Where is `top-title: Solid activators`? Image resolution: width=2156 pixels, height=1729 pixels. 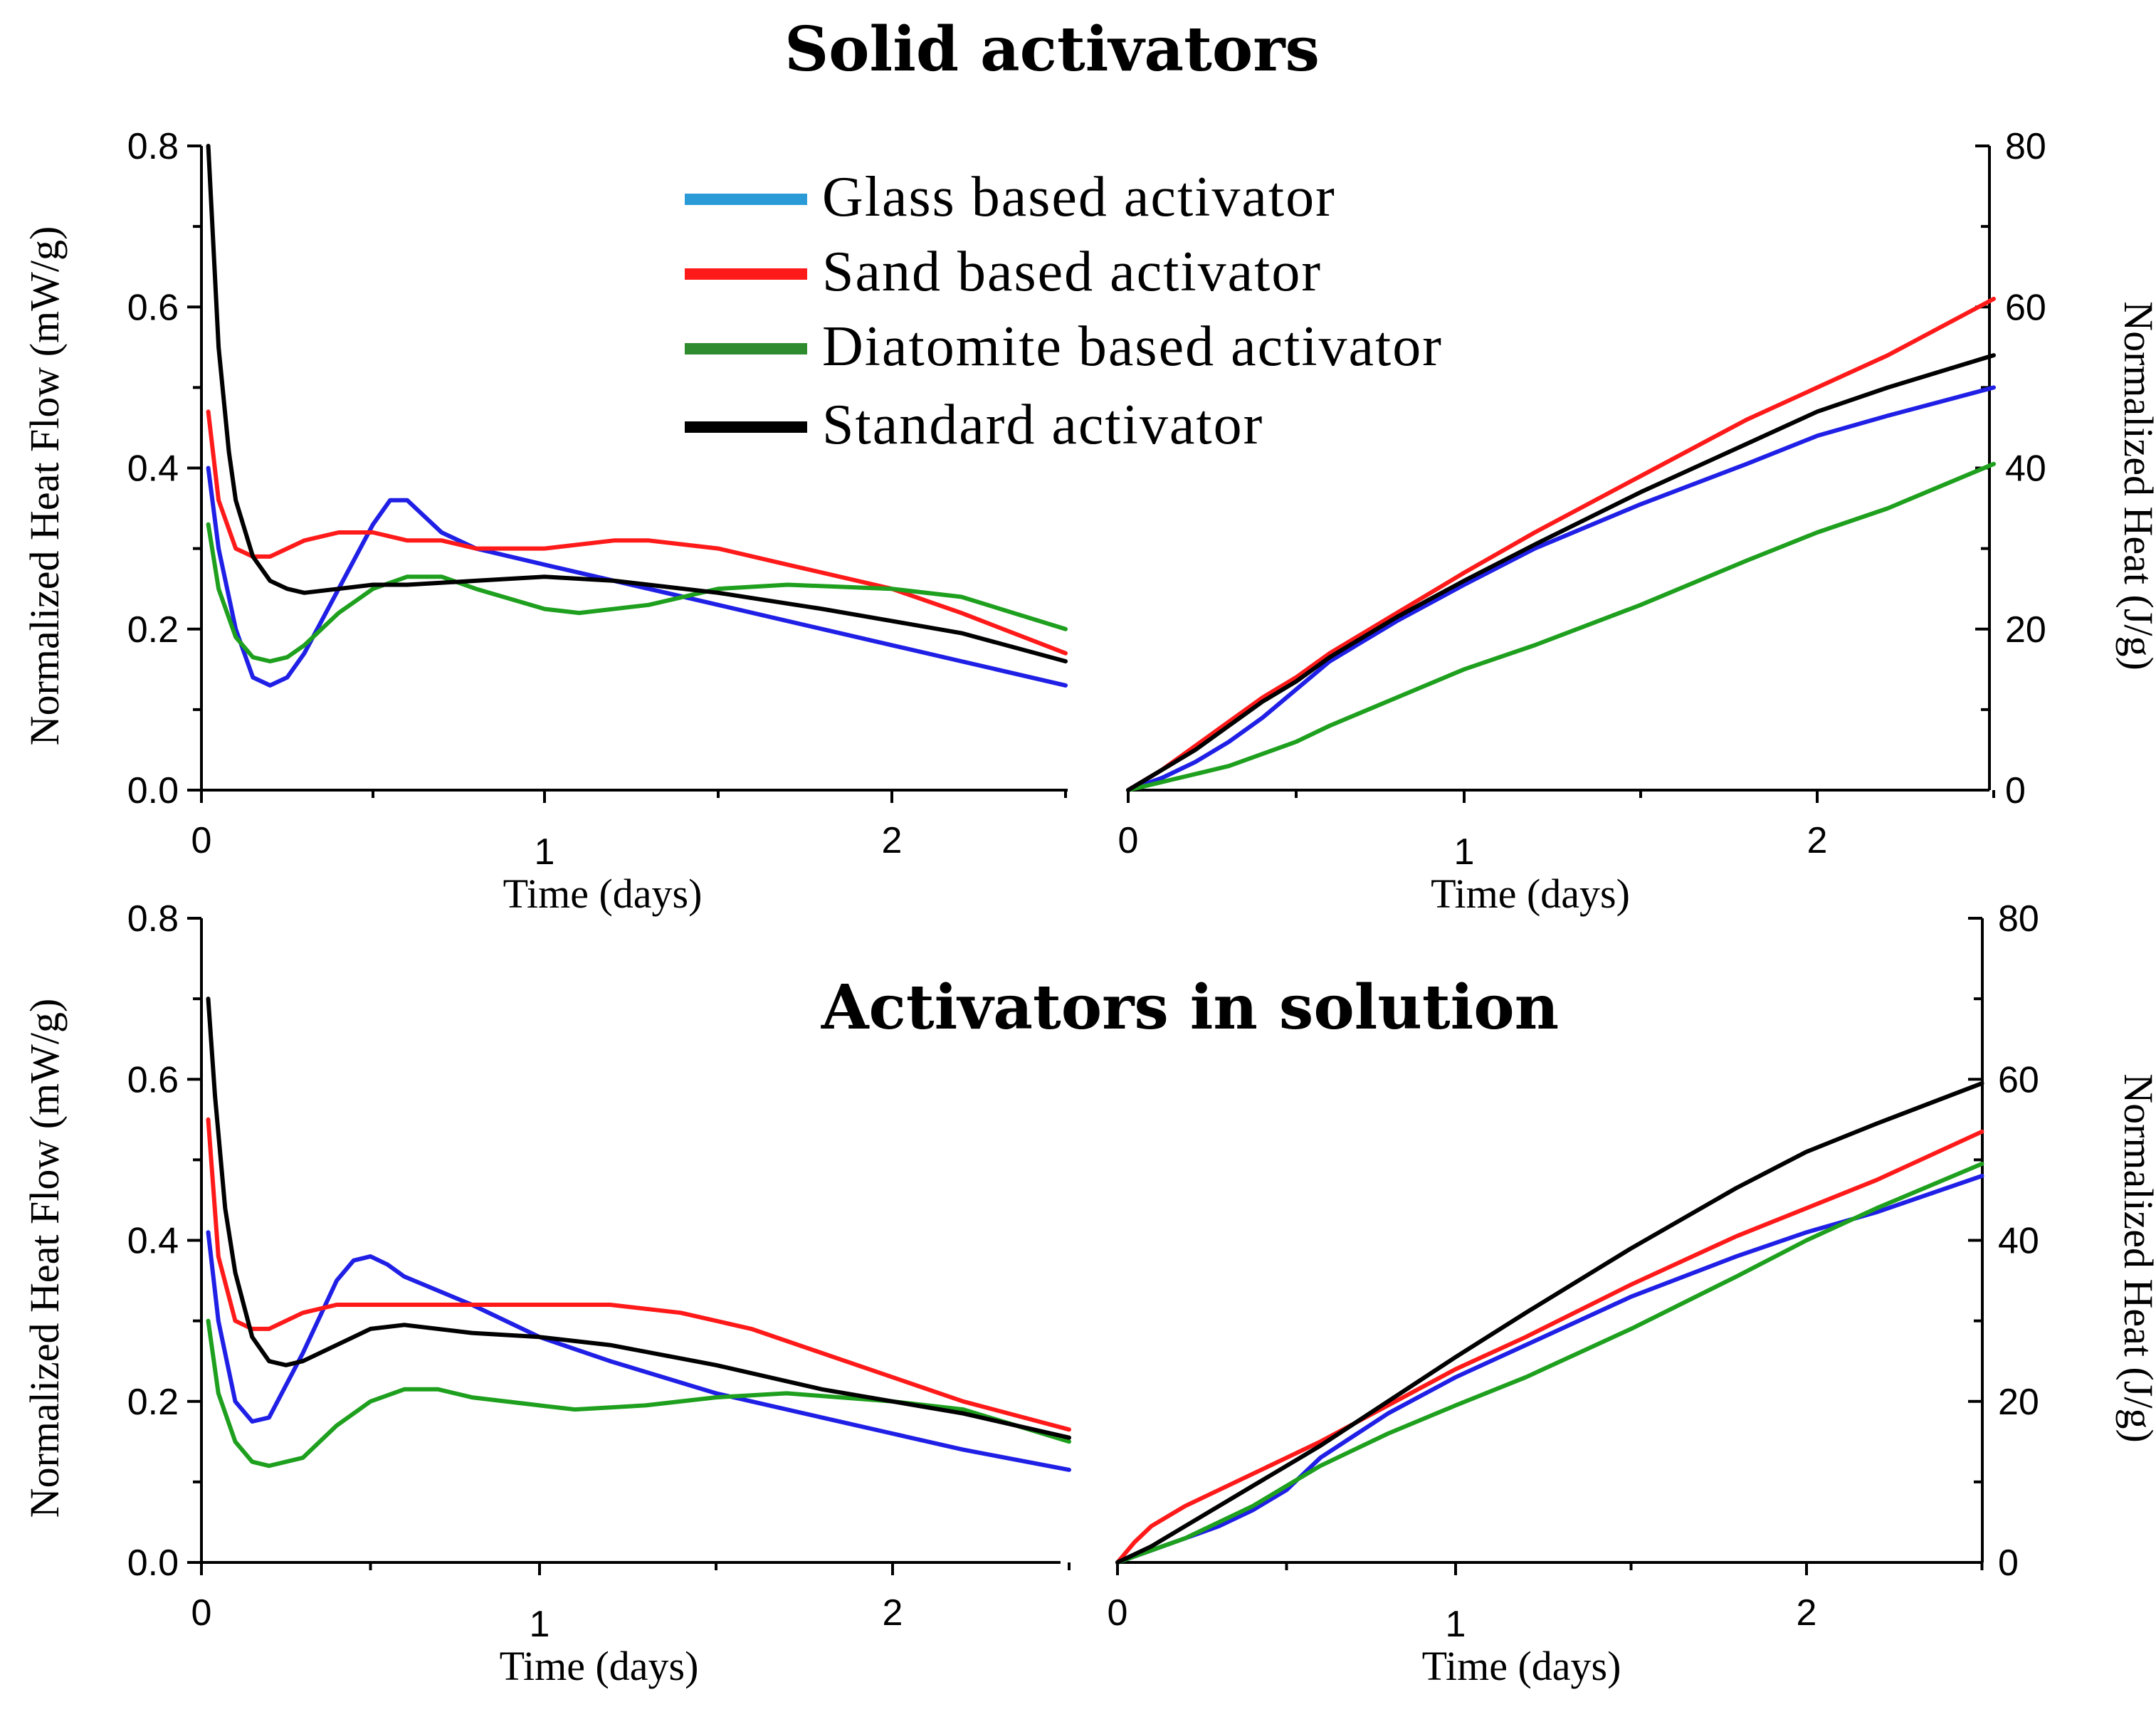
top-title: Solid activators is located at coordinates (1052, 50).